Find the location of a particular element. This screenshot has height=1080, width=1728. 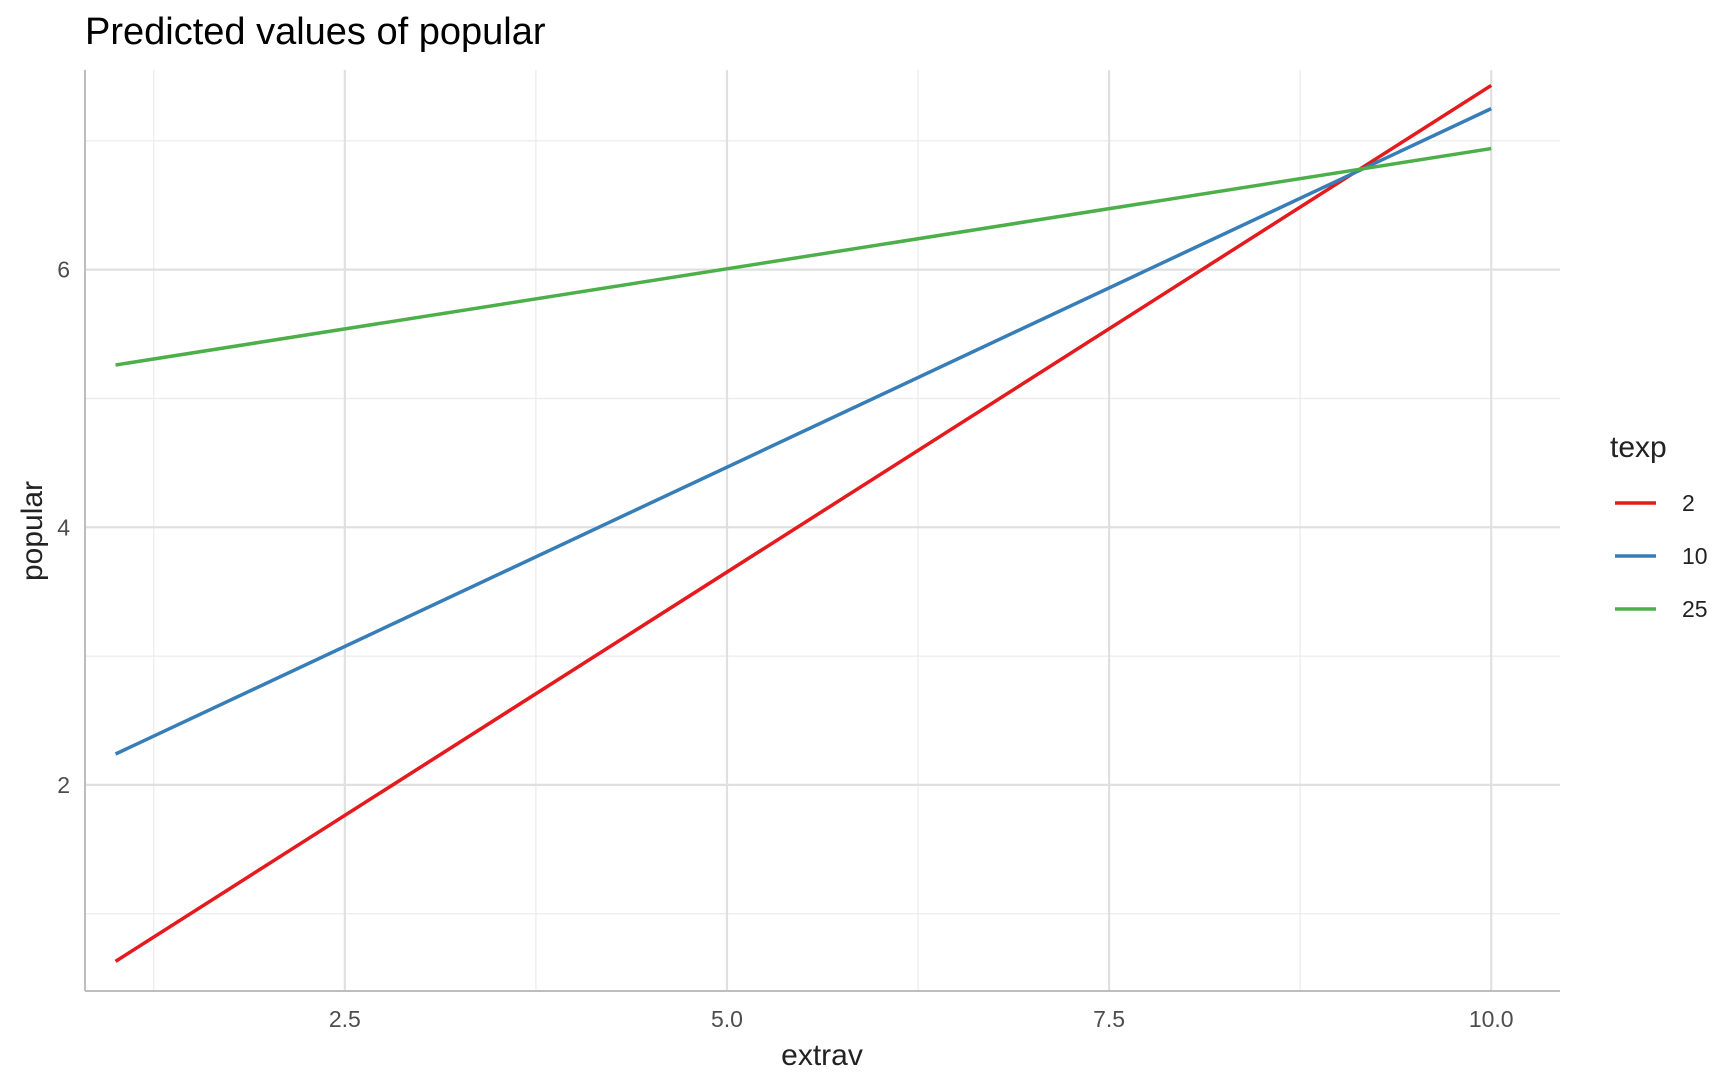

y-tick-label: 2 is located at coordinates (63, 785).